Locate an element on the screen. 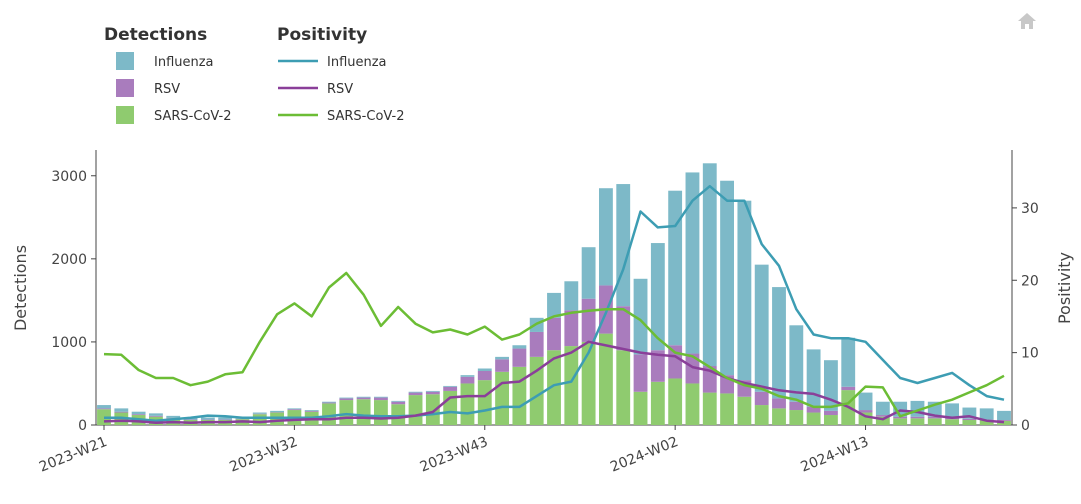 Image resolution: width=1081 pixels, height=504 pixels. y-tick-label: 1000 is located at coordinates (69, 343).